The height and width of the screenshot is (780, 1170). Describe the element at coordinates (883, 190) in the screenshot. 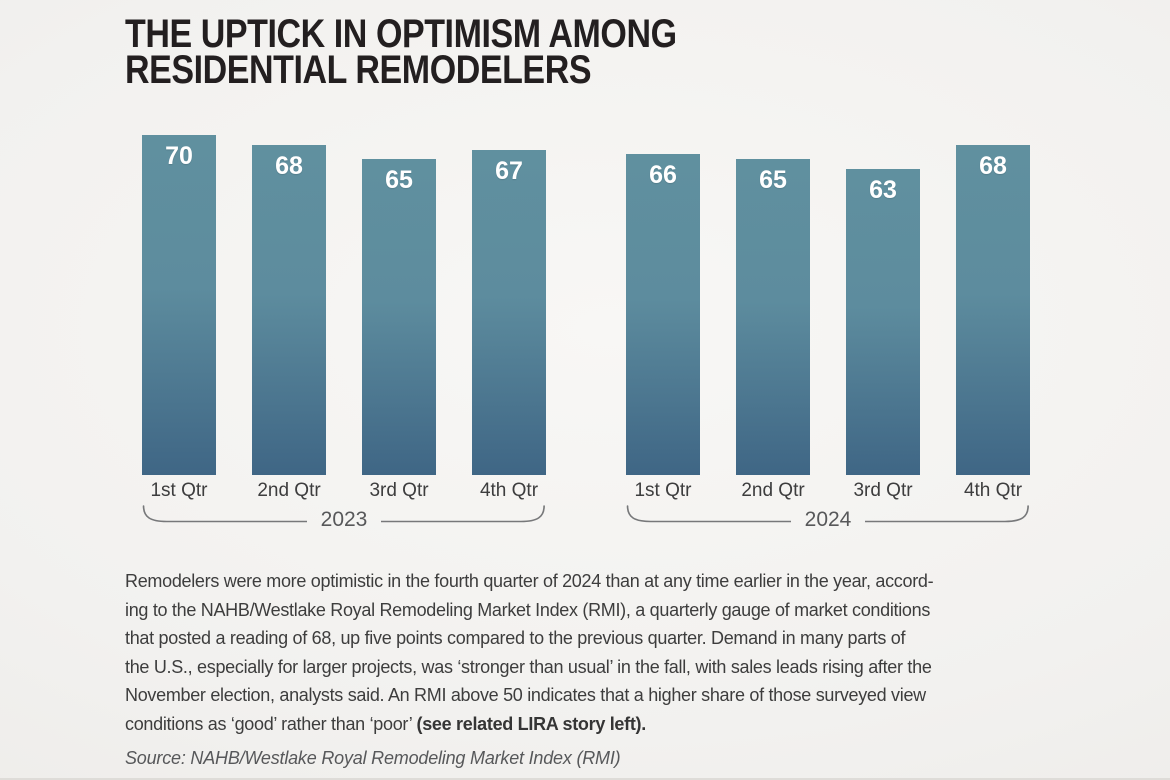

I see `bar-value-label: 63` at that location.